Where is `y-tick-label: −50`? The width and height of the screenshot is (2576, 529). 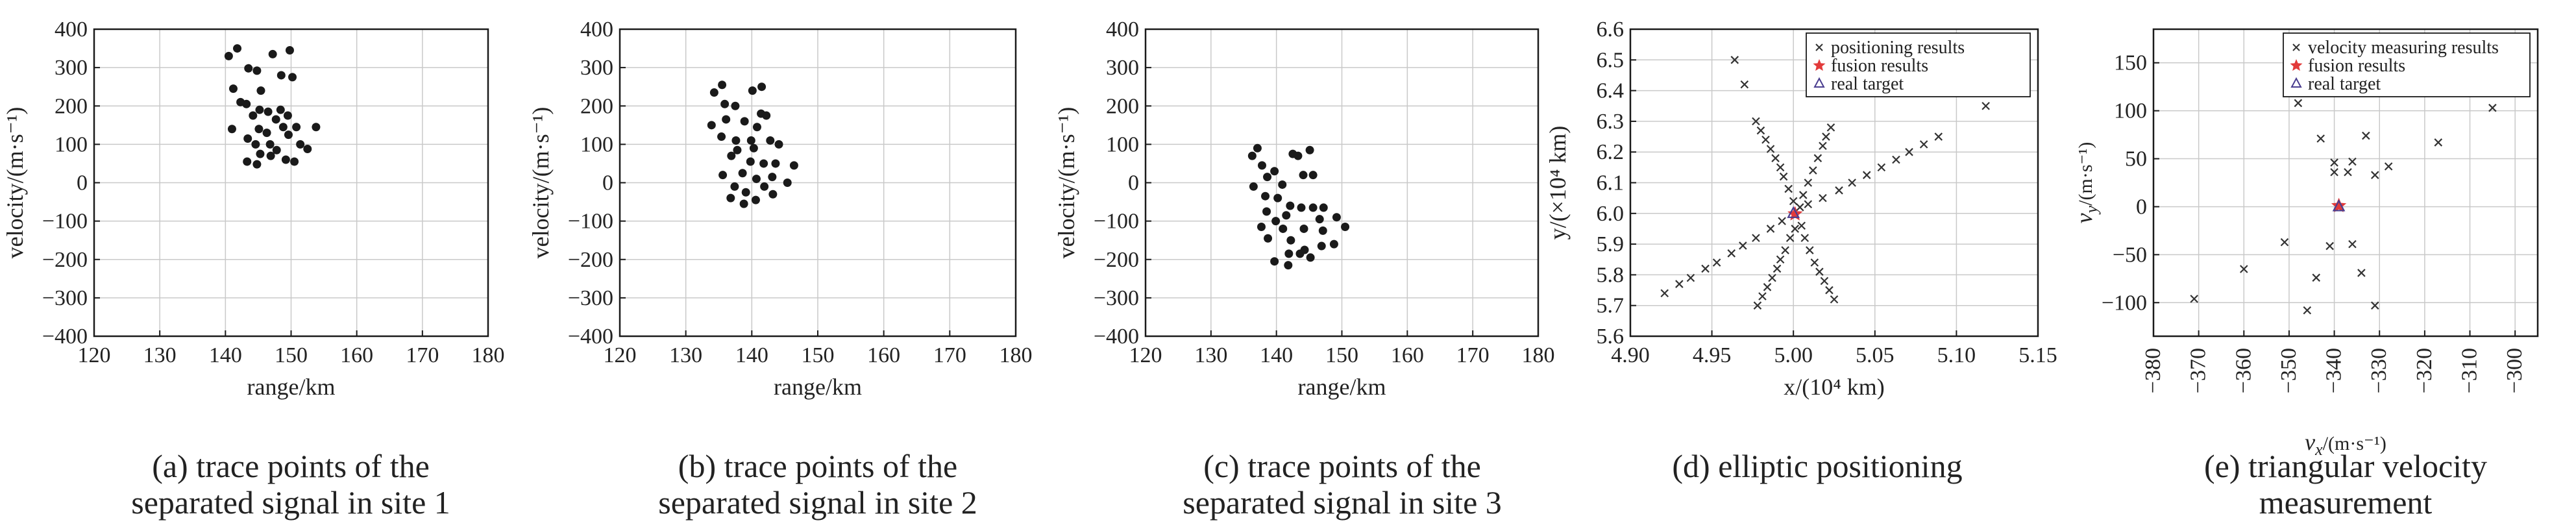
y-tick-label: −50 is located at coordinates (2130, 255).